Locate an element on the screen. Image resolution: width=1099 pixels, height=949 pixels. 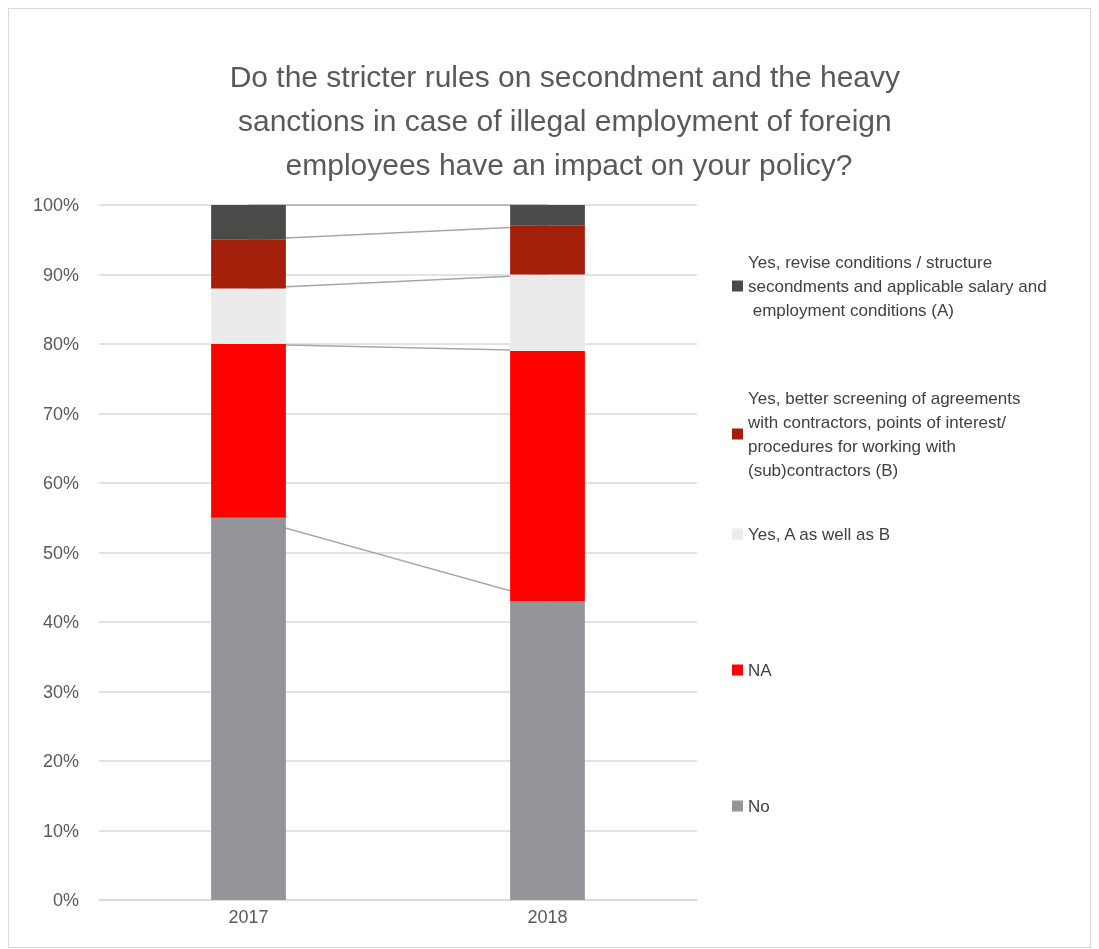
y-tick-label: 30% is located at coordinates (60, 691).